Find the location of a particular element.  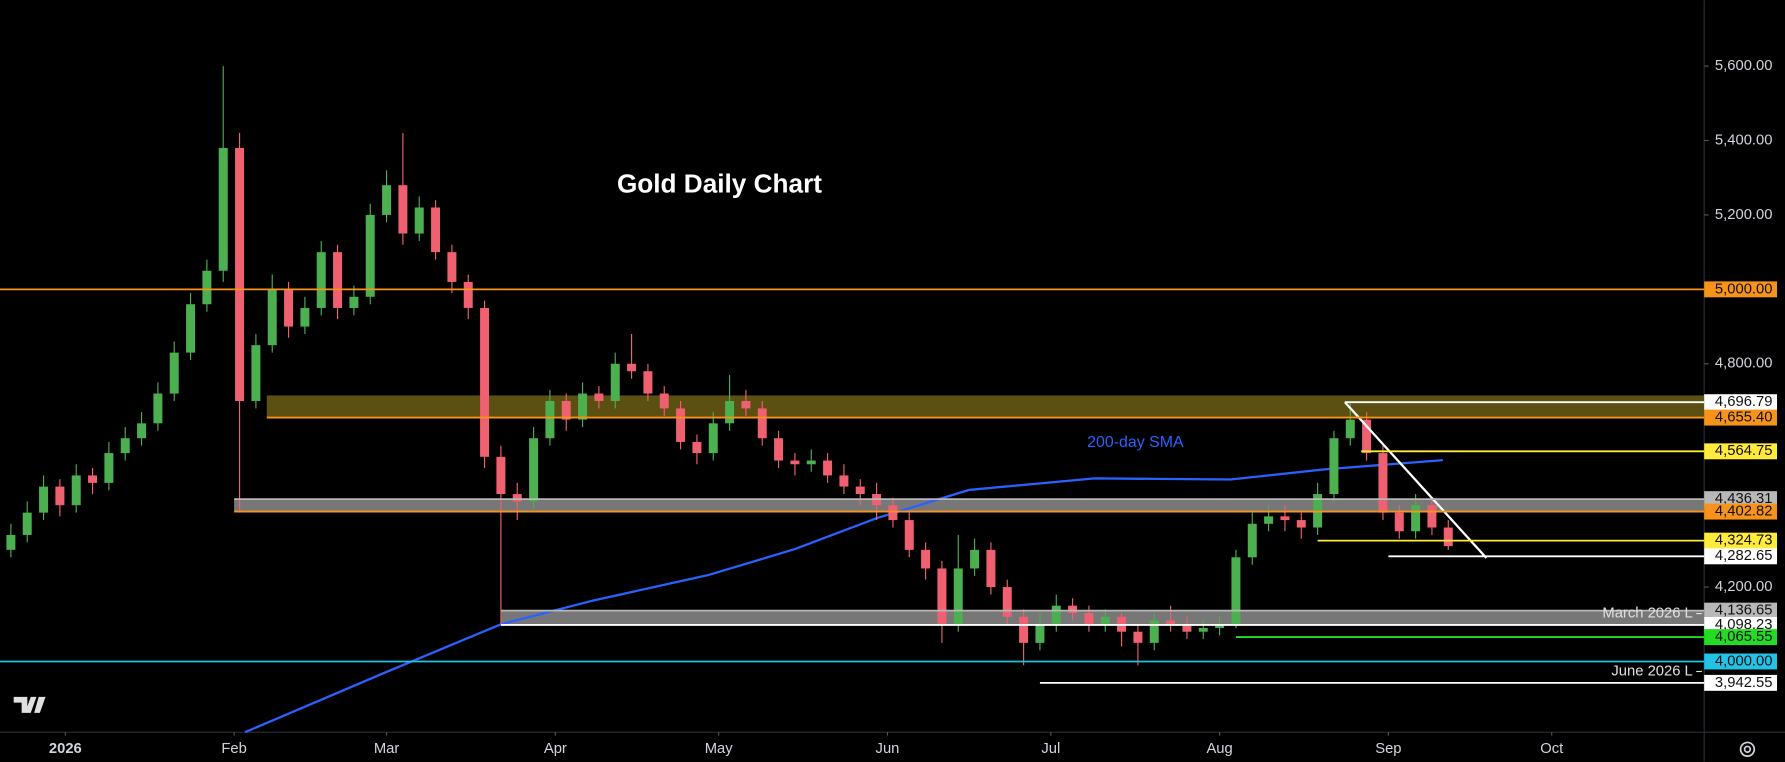

x-tick-label: Aug is located at coordinates (1219, 749).